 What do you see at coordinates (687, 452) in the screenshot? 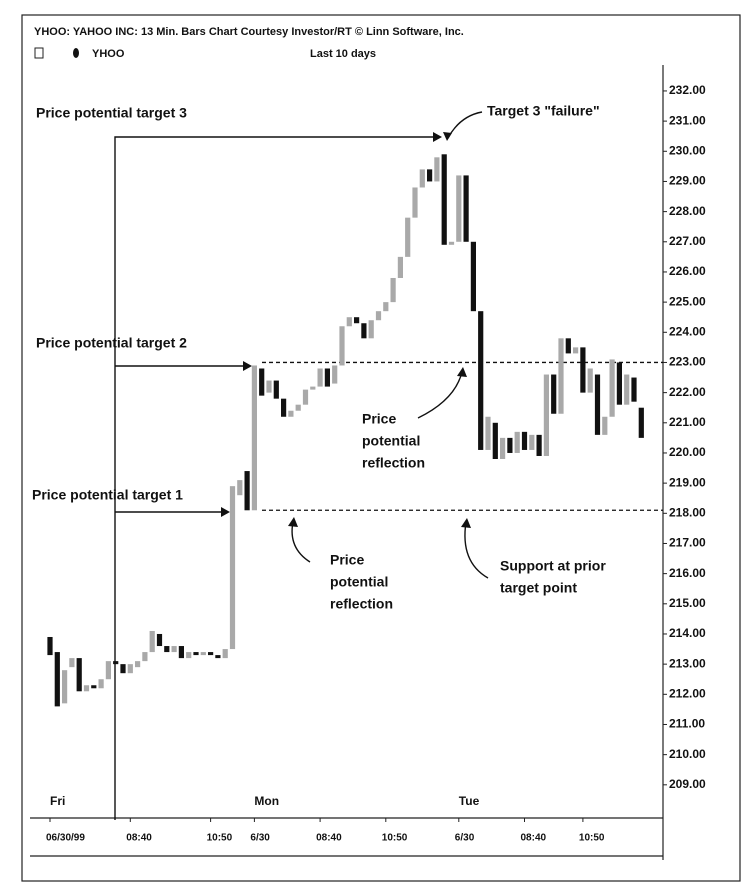
I see `y-tick-label: 220.00` at bounding box center [687, 452].